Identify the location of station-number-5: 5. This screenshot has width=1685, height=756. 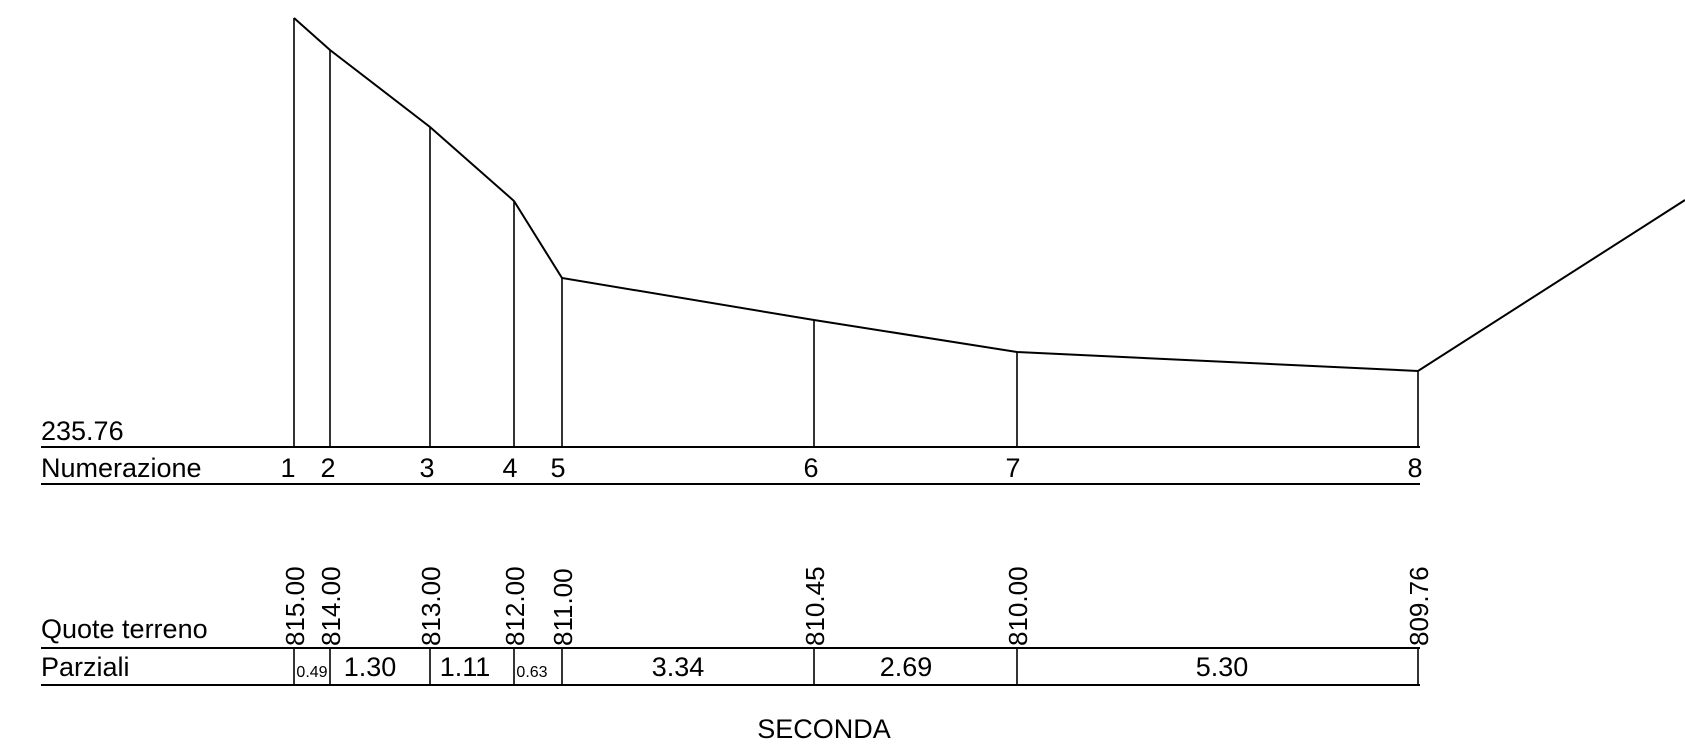
(557, 468).